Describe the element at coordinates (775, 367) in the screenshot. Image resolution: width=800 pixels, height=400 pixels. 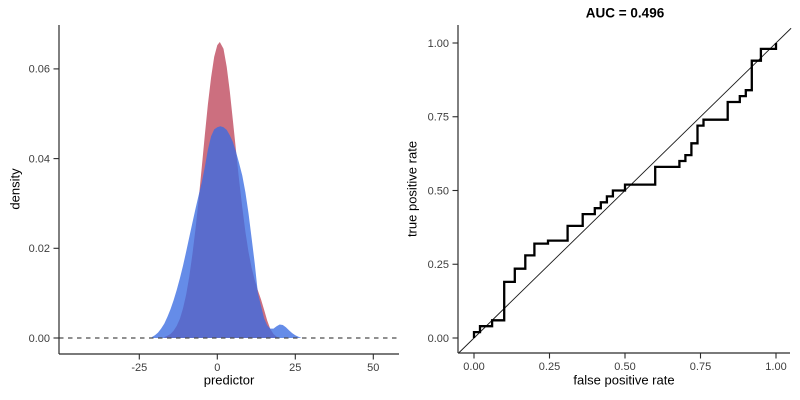
I see `right-x-tick-label: 1.00` at that location.